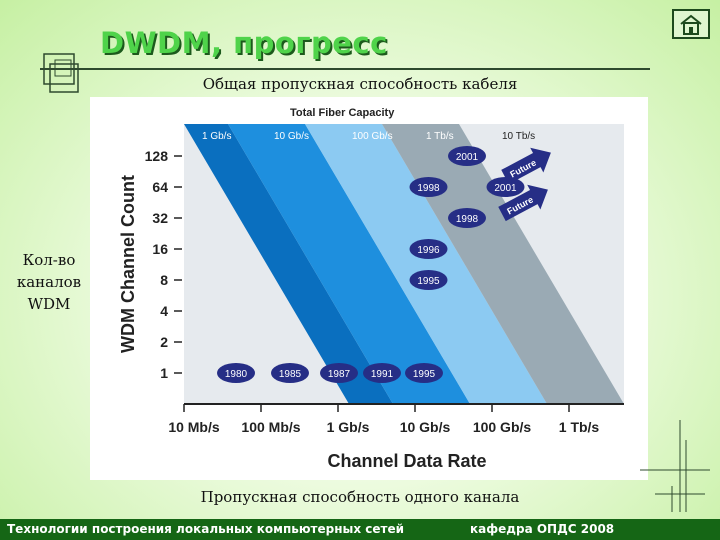 The width and height of the screenshot is (720, 540). I want to click on chart-title: Total Fiber Capacity, so click(342, 113).